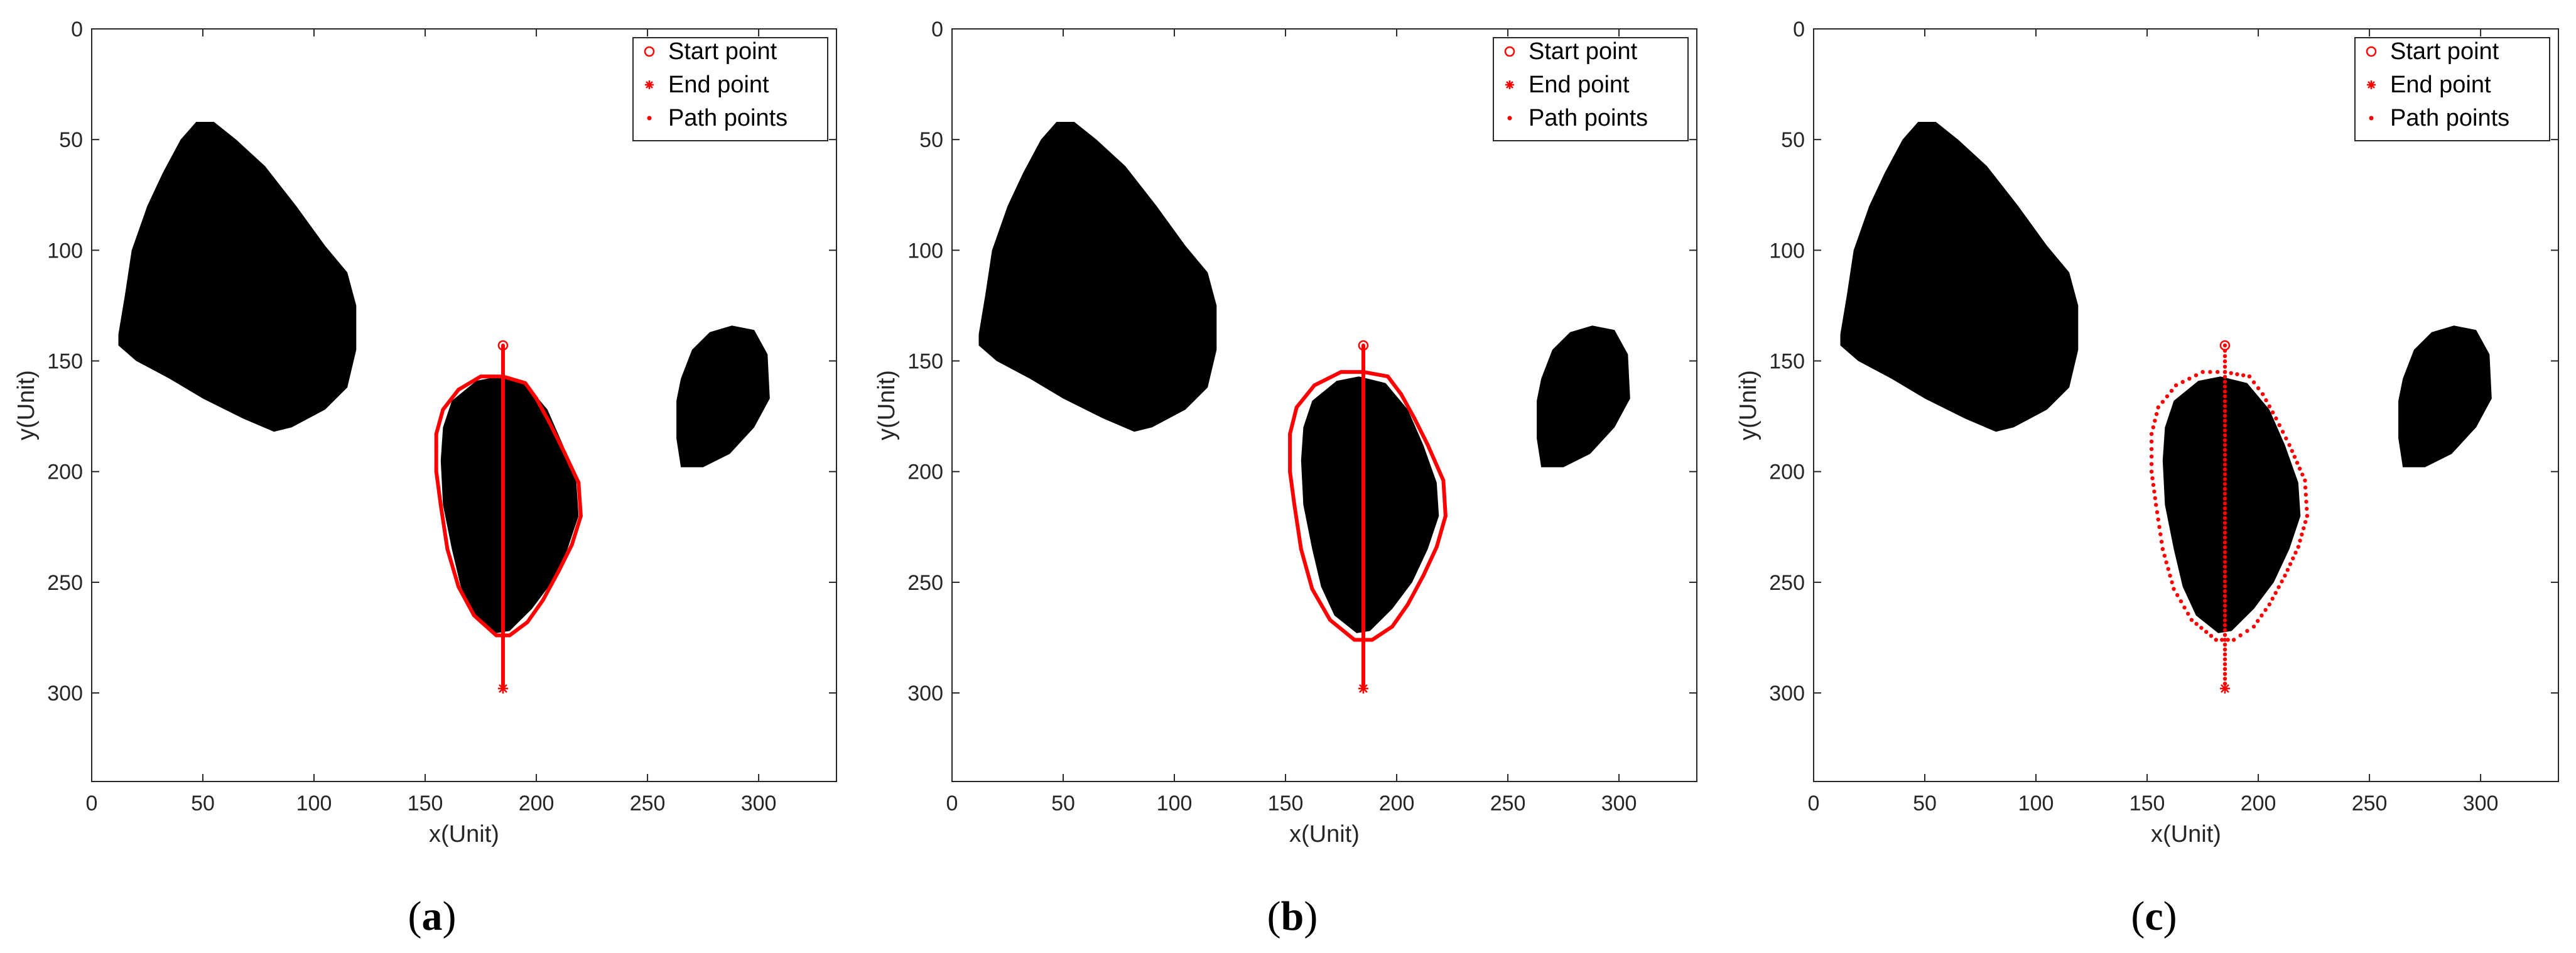 The height and width of the screenshot is (953, 2576). What do you see at coordinates (2258, 803) in the screenshot?
I see `x-tick-label: 200` at bounding box center [2258, 803].